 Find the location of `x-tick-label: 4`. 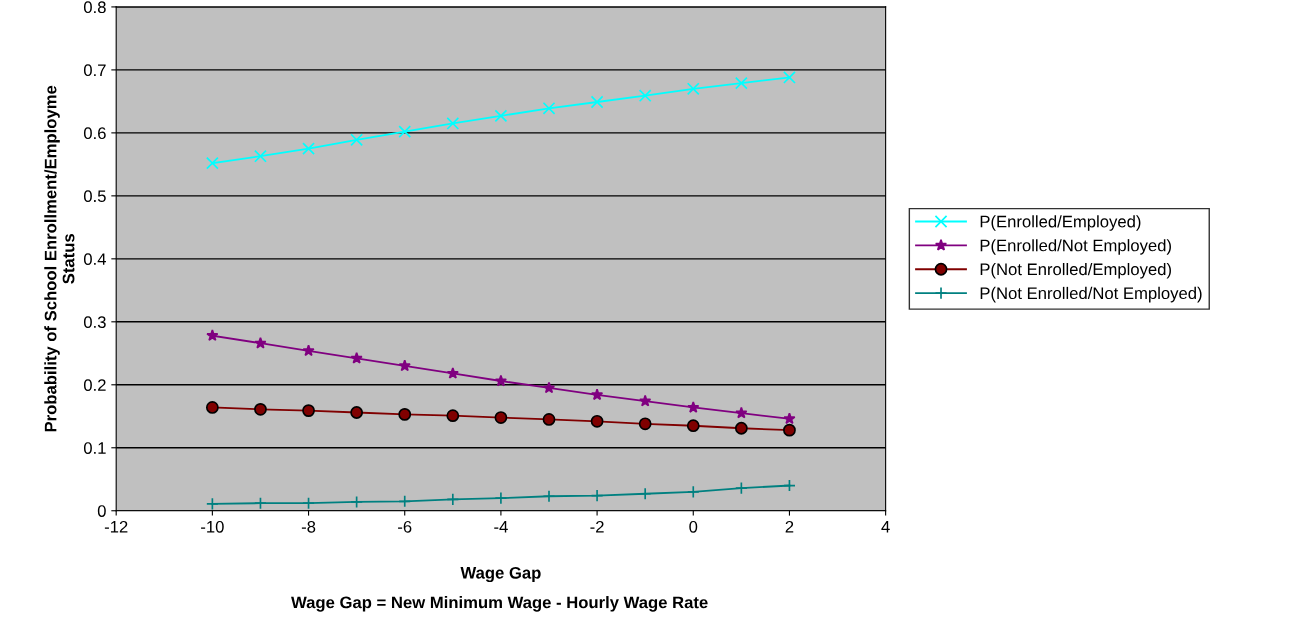

x-tick-label: 4 is located at coordinates (885, 527).